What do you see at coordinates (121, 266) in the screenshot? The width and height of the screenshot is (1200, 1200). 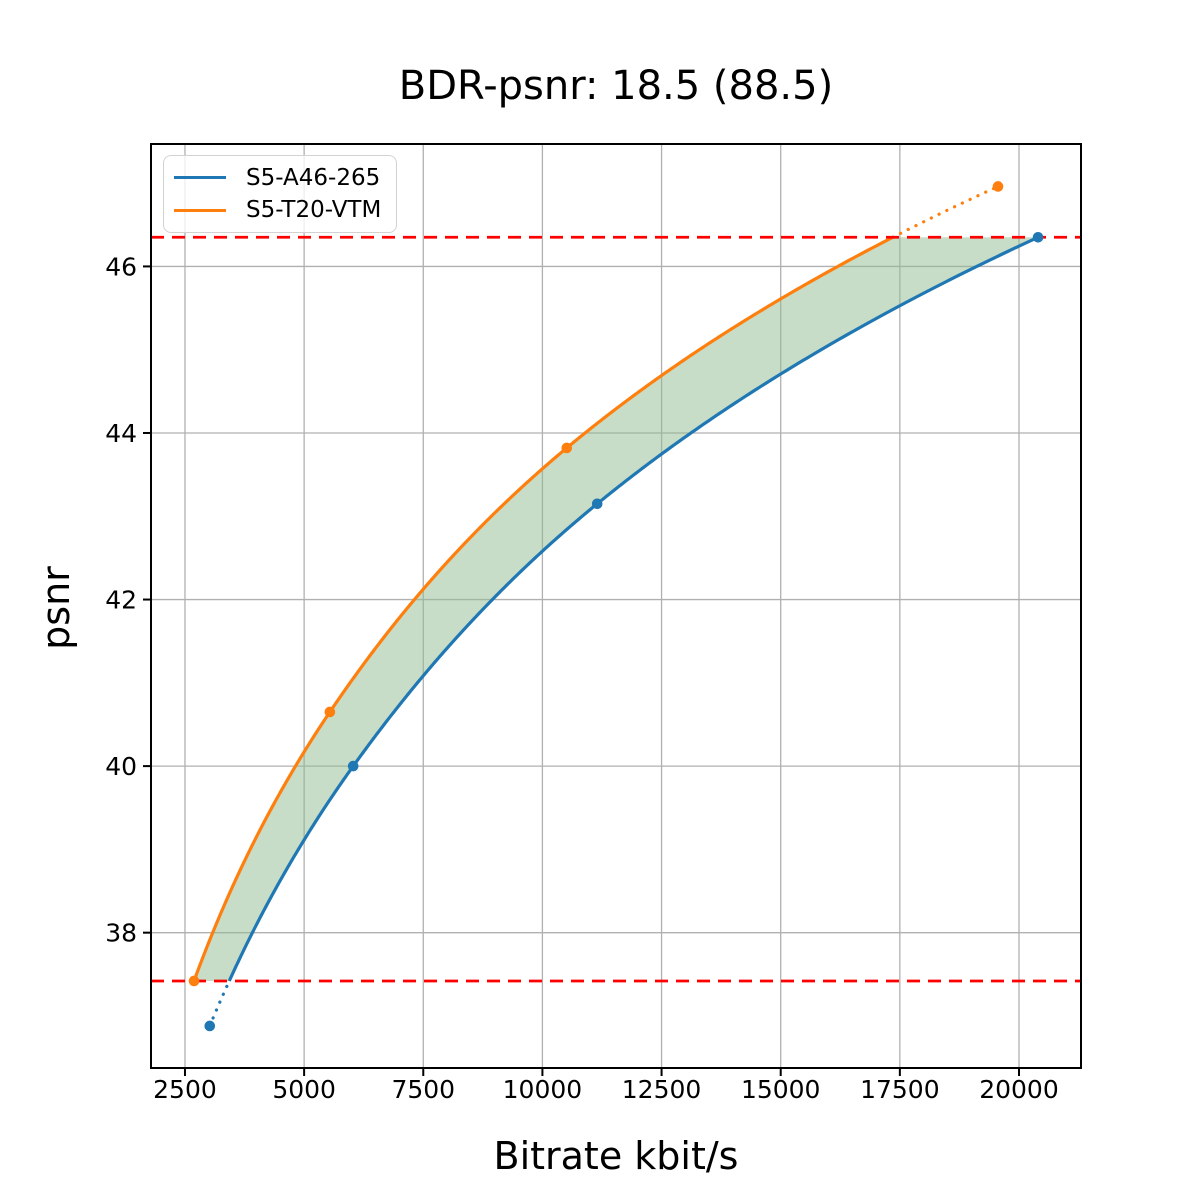 I see `y-tick-label: 46` at bounding box center [121, 266].